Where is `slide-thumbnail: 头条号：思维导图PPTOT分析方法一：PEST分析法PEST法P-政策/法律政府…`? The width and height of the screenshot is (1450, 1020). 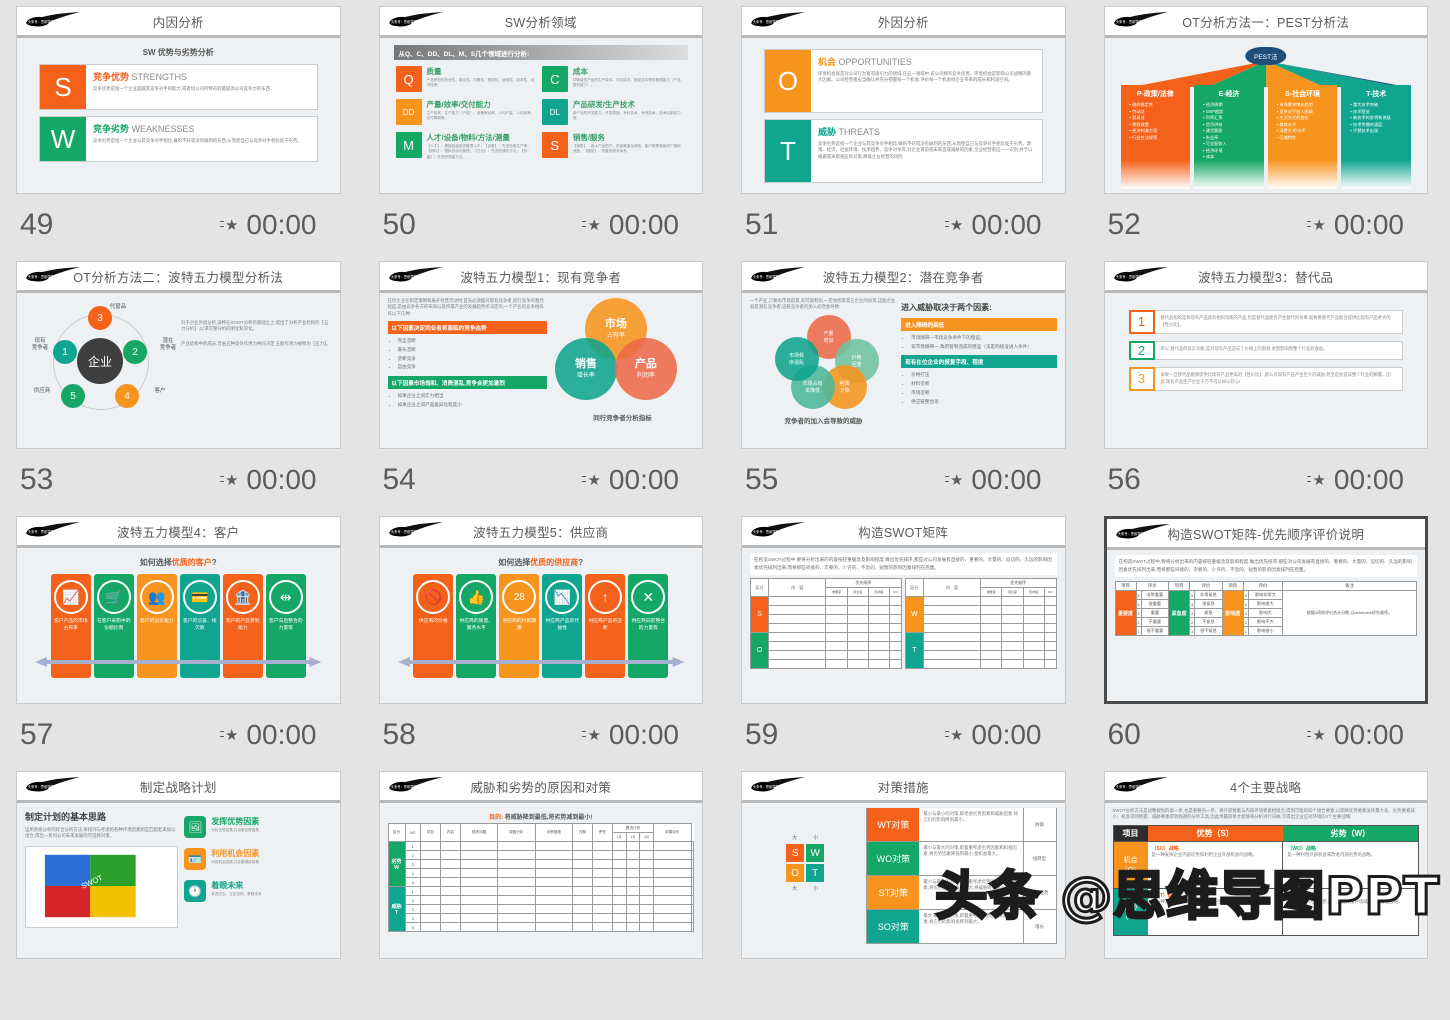
slide-thumbnail: 头条号：思维导图PPTOT分析方法一：PEST分析法PEST法P-政策/法律政府… is located at coordinates (1266, 100).